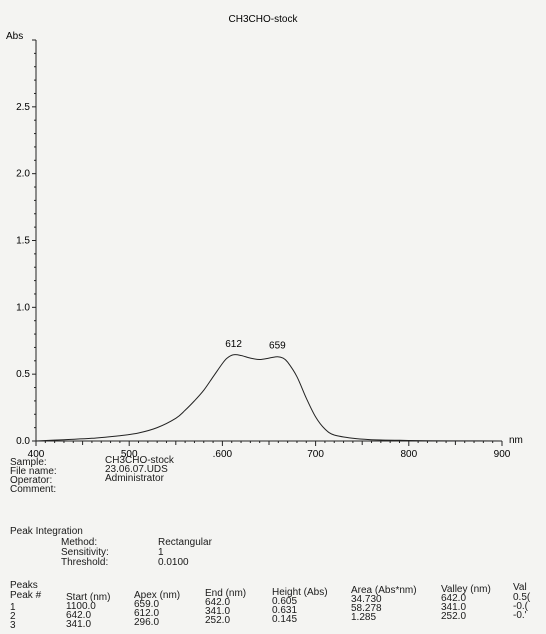 Image resolution: width=546 pixels, height=634 pixels. Describe the element at coordinates (264, 19) in the screenshot. I see `chart-title: CH3CHO-stock` at that location.